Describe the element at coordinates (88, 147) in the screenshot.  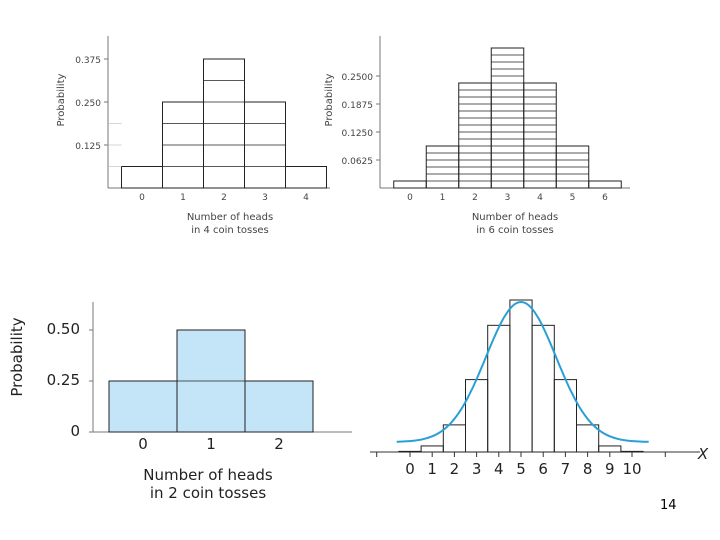
I see `y-tick-label-0: 0.125` at that location.